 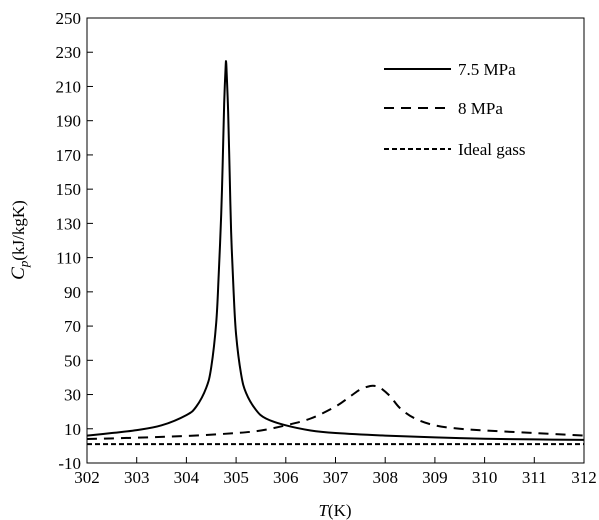 I want to click on x-tick-label: 311, so click(x=534, y=477).